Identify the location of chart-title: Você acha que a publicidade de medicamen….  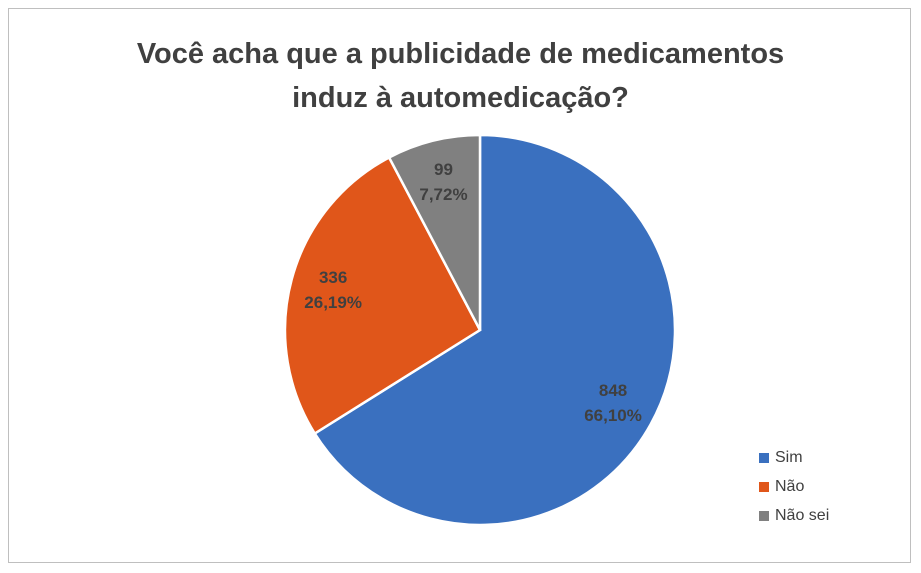
(460, 76).